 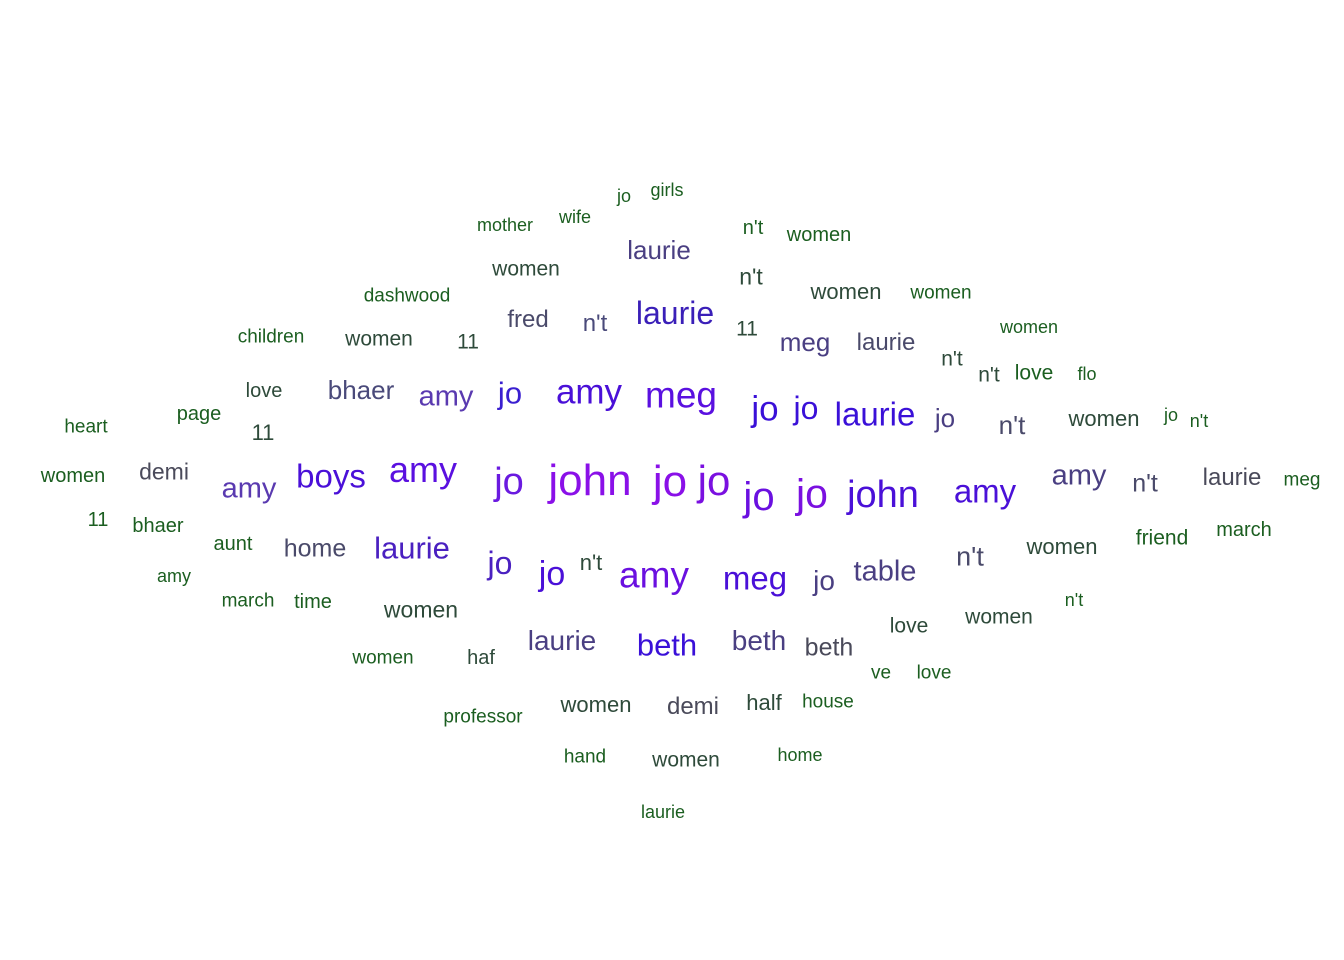 What do you see at coordinates (313, 602) in the screenshot?
I see `cloud-word: time` at bounding box center [313, 602].